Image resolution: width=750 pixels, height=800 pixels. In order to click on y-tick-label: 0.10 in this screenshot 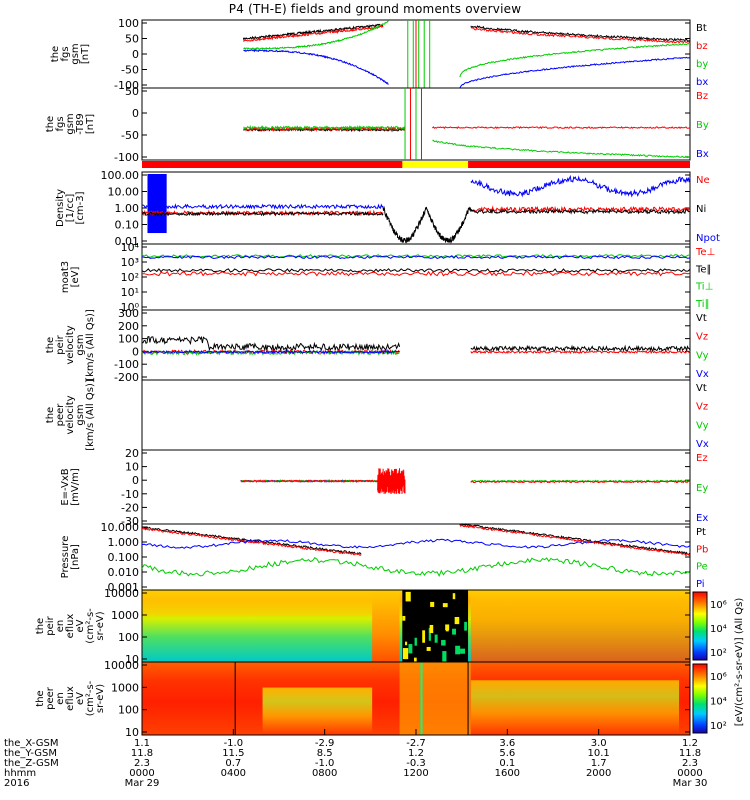, I will do `click(127, 225)`.